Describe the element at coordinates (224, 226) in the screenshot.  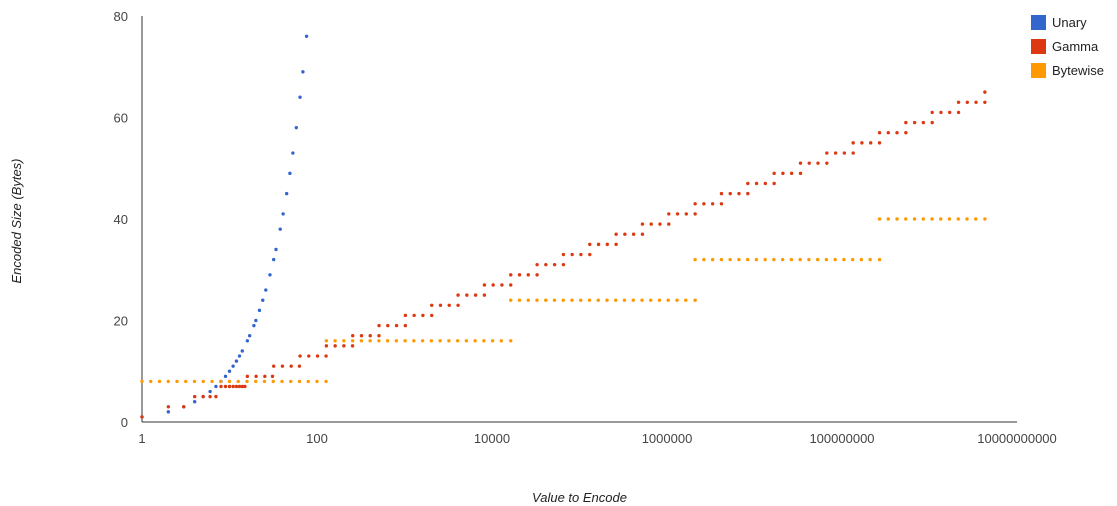
I see `unary-series` at that location.